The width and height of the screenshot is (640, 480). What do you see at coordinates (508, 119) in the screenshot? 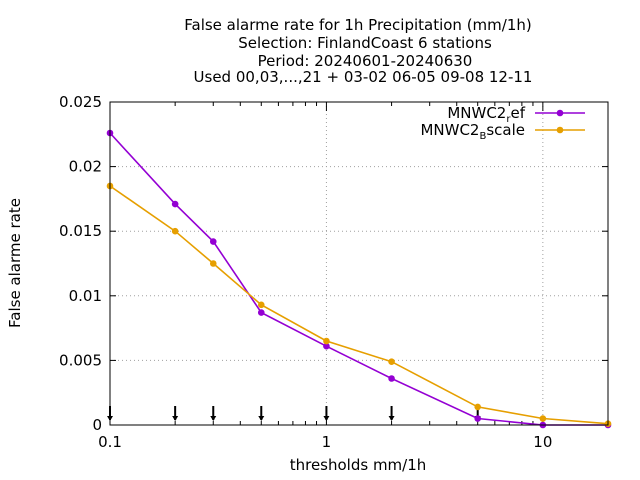
I see `legend-subscript: r` at bounding box center [508, 119].